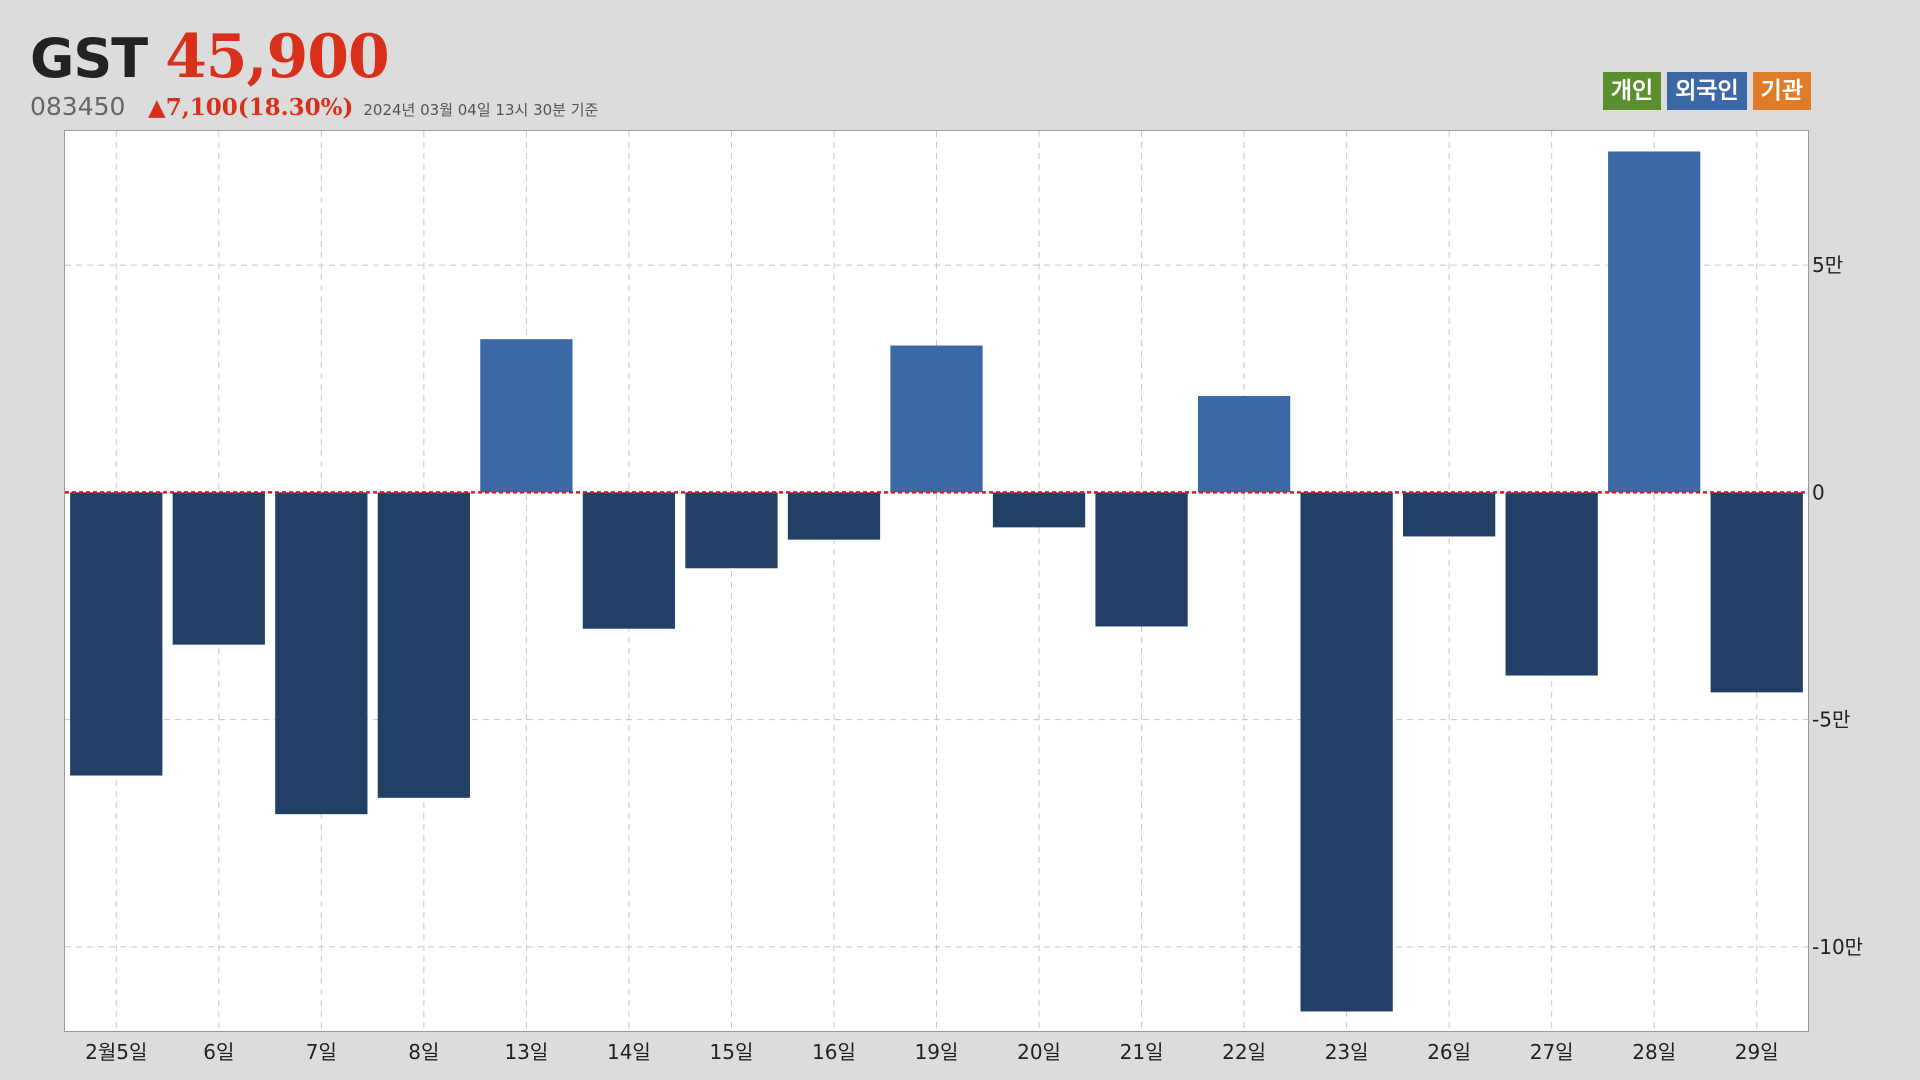 This screenshot has width=1920, height=1080. Describe the element at coordinates (321, 1052) in the screenshot. I see `x-tick-label: 7일` at that location.